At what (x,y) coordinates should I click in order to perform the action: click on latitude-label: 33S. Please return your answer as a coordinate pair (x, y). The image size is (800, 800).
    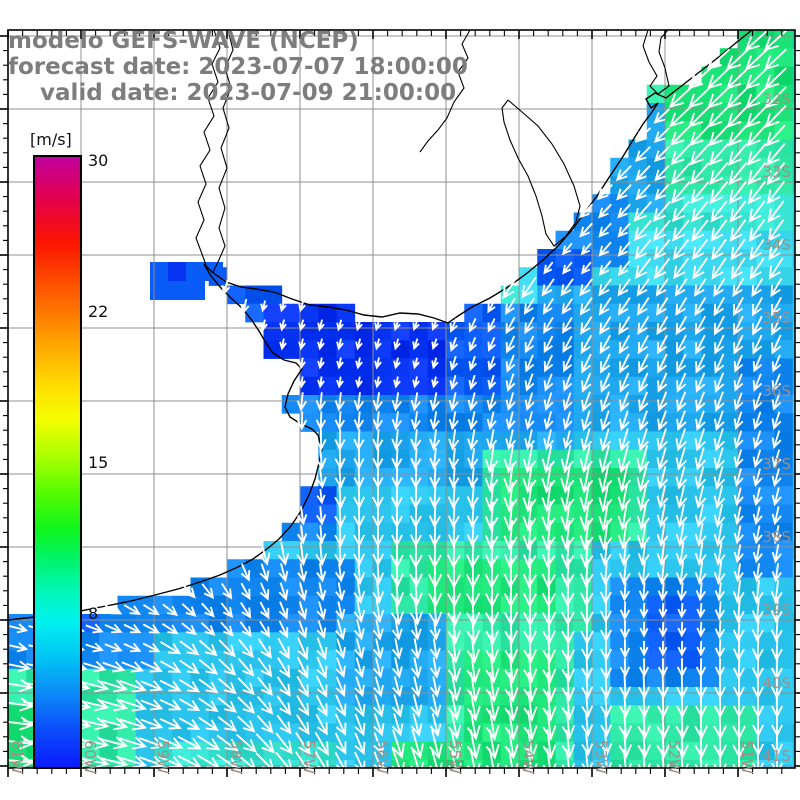
    Looking at the image, I should click on (776, 172).